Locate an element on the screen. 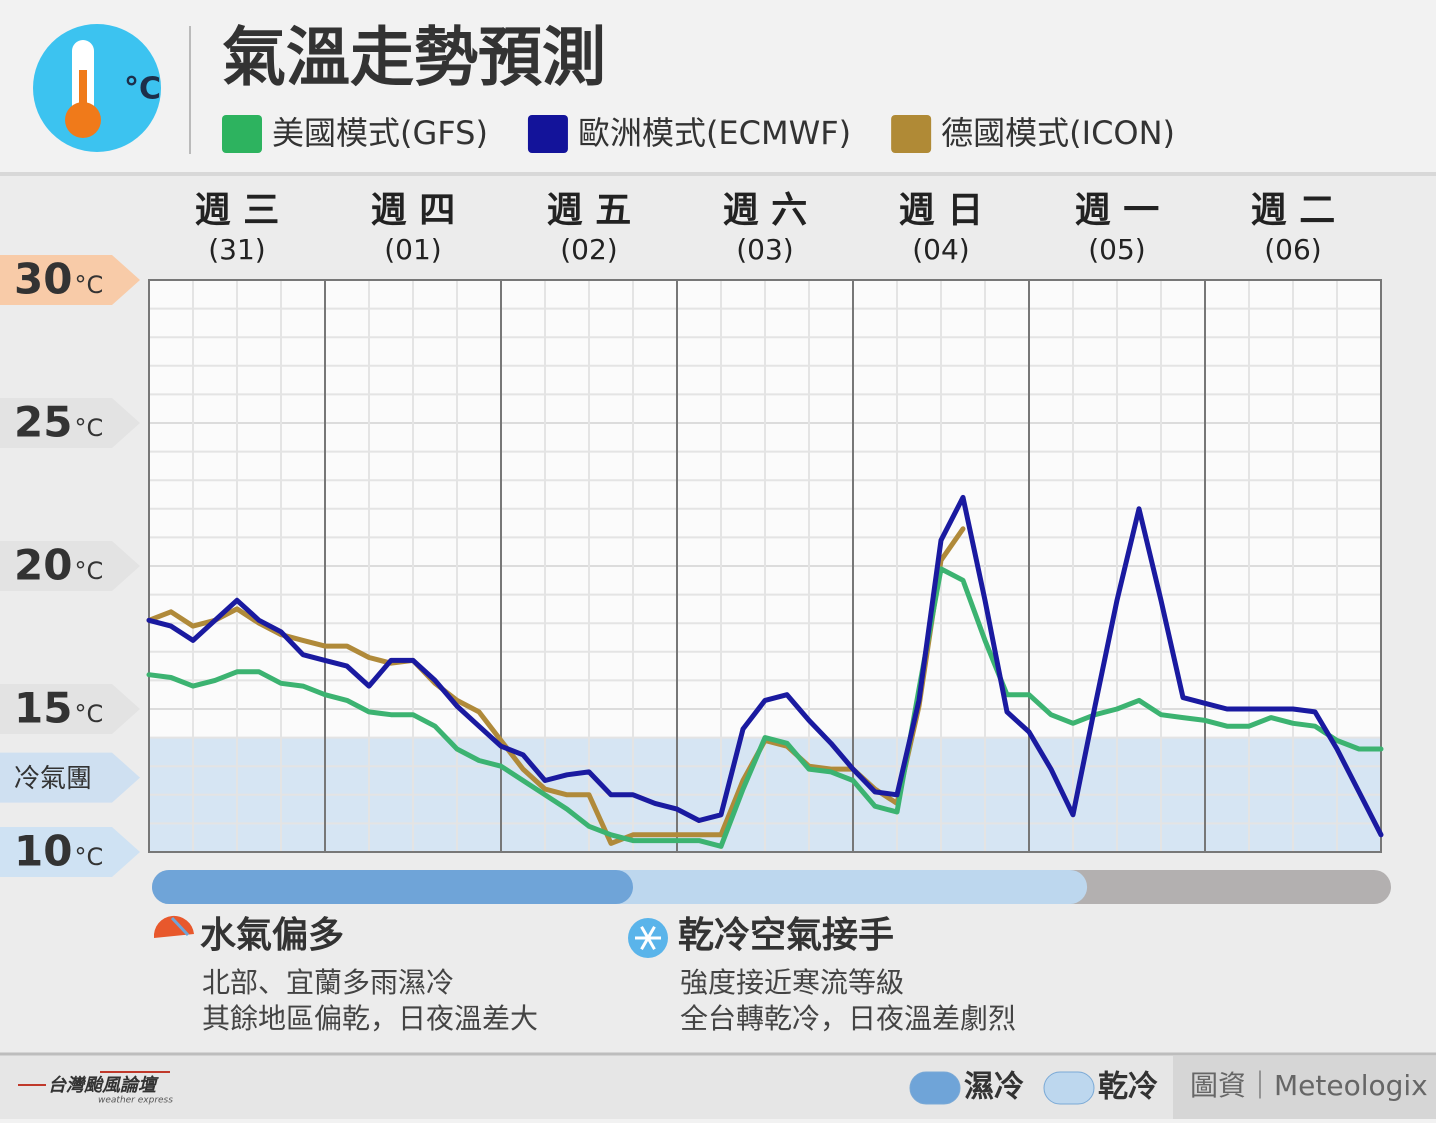 The width and height of the screenshot is (1436, 1123). celsius-icon: °C is located at coordinates (142, 89).